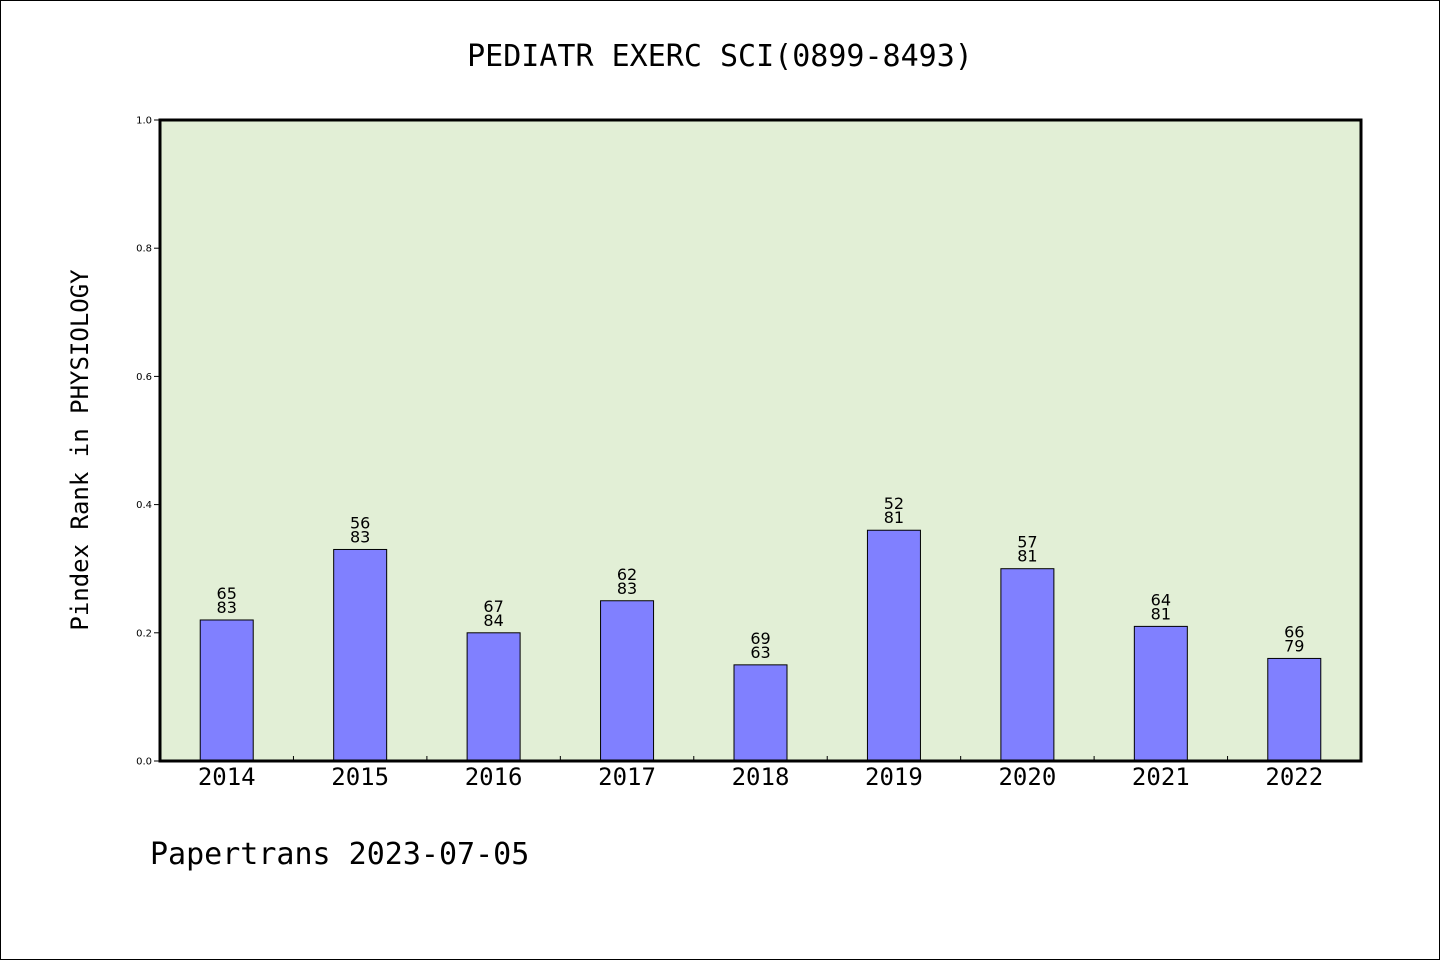  Describe the element at coordinates (227, 593) in the screenshot. I see `bar-label-top: 65` at that location.